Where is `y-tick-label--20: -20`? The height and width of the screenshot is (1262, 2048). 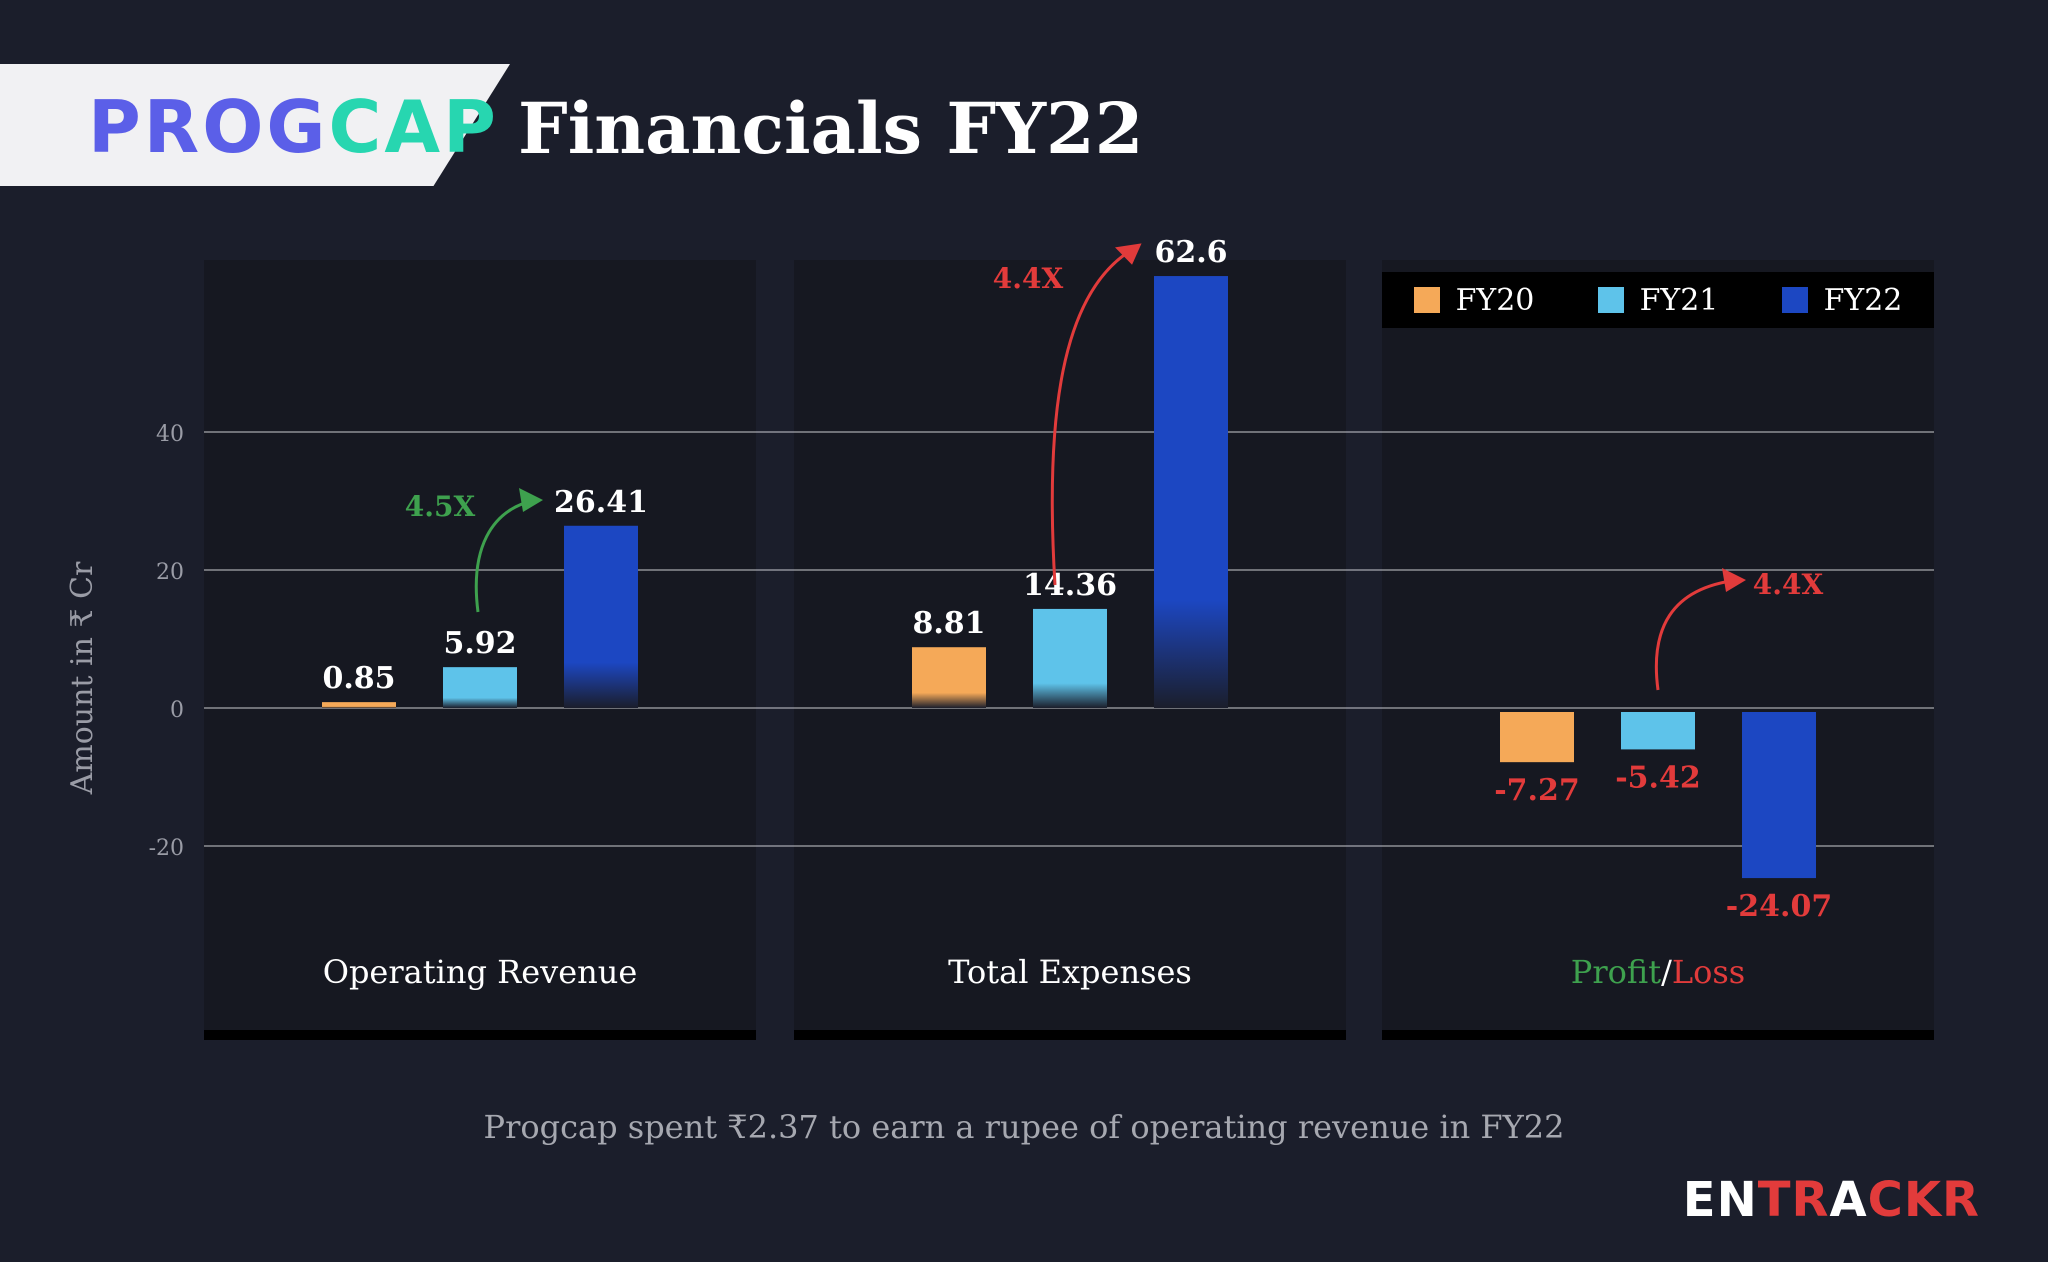 y-tick-label--20: -20 is located at coordinates (166, 848).